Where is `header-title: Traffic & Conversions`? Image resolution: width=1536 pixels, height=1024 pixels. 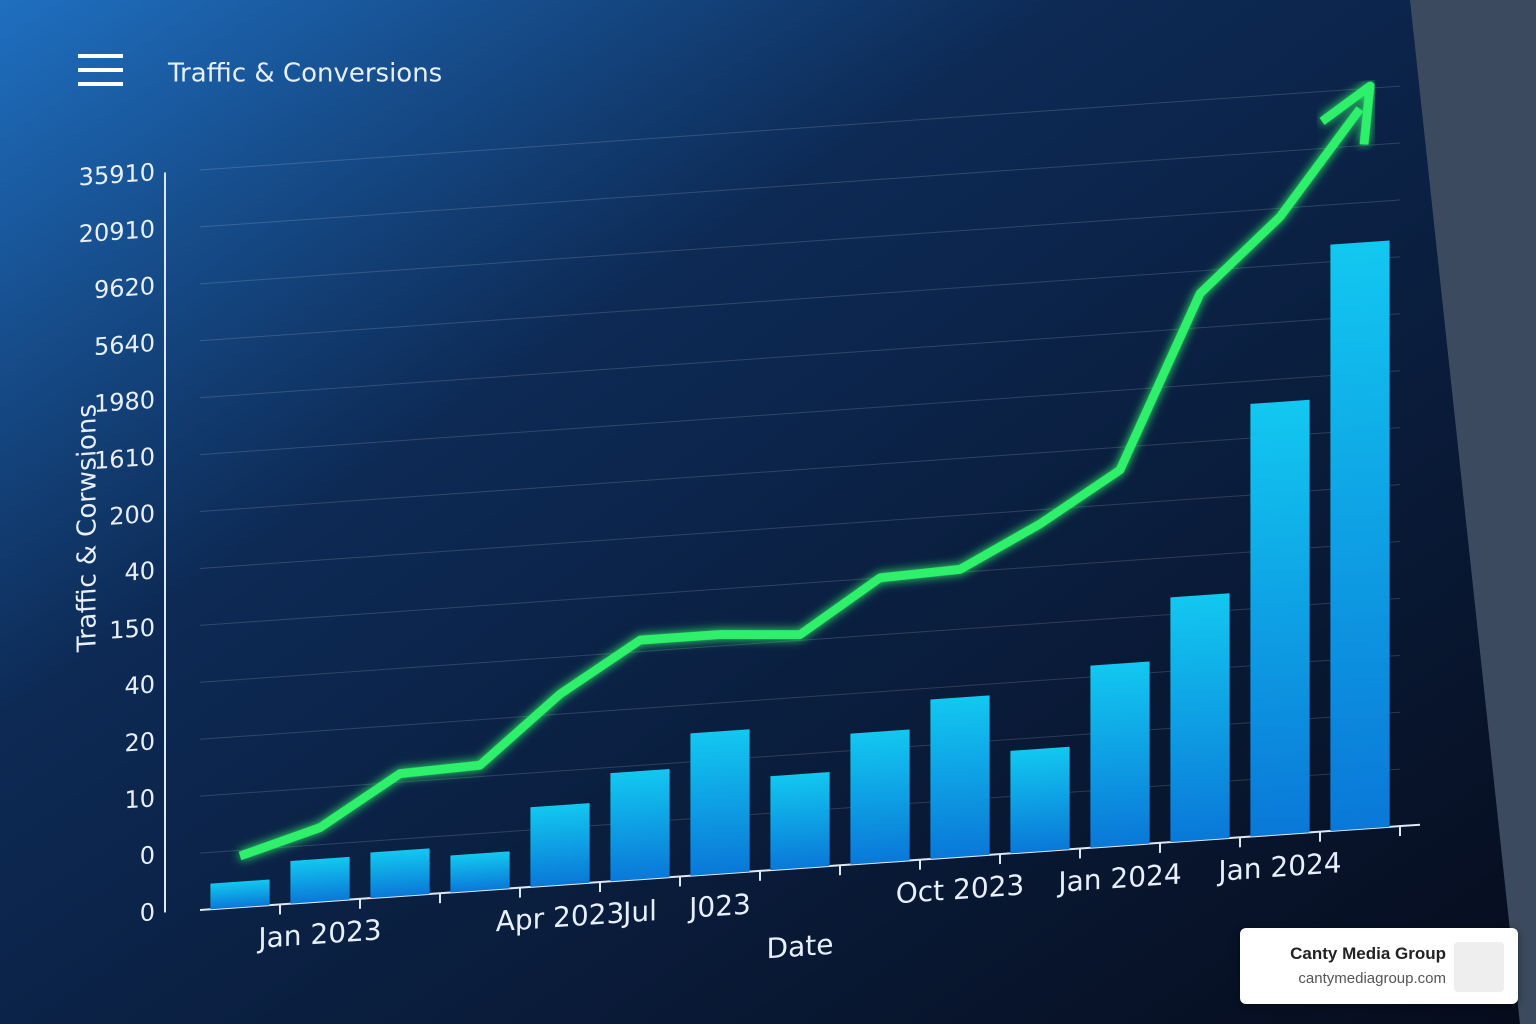 header-title: Traffic & Conversions is located at coordinates (304, 74).